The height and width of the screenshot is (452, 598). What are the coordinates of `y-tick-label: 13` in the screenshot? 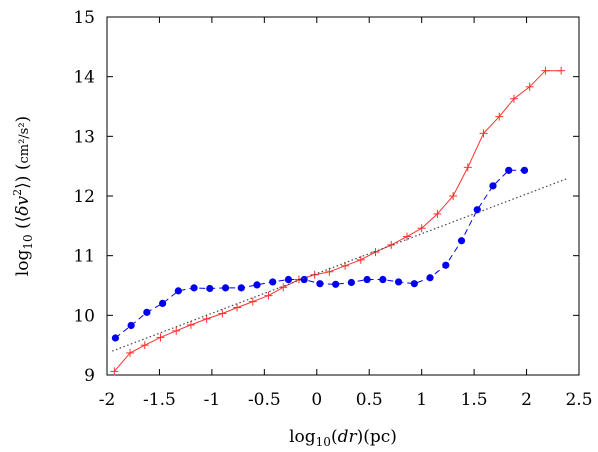 It's located at (84, 137).